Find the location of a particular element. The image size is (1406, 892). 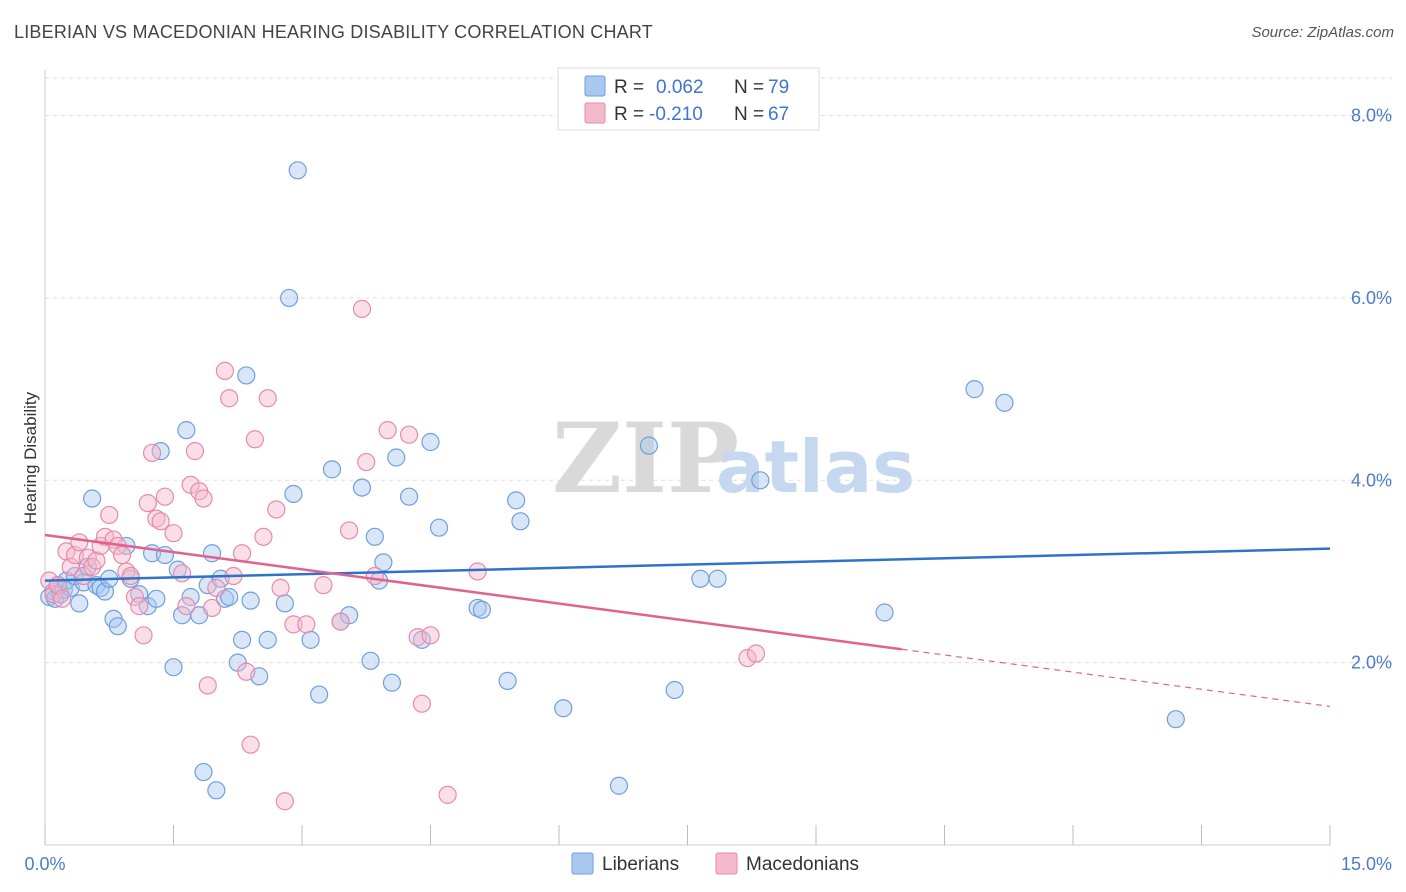

legend-r-value-2: -0.210 is located at coordinates (676, 114).